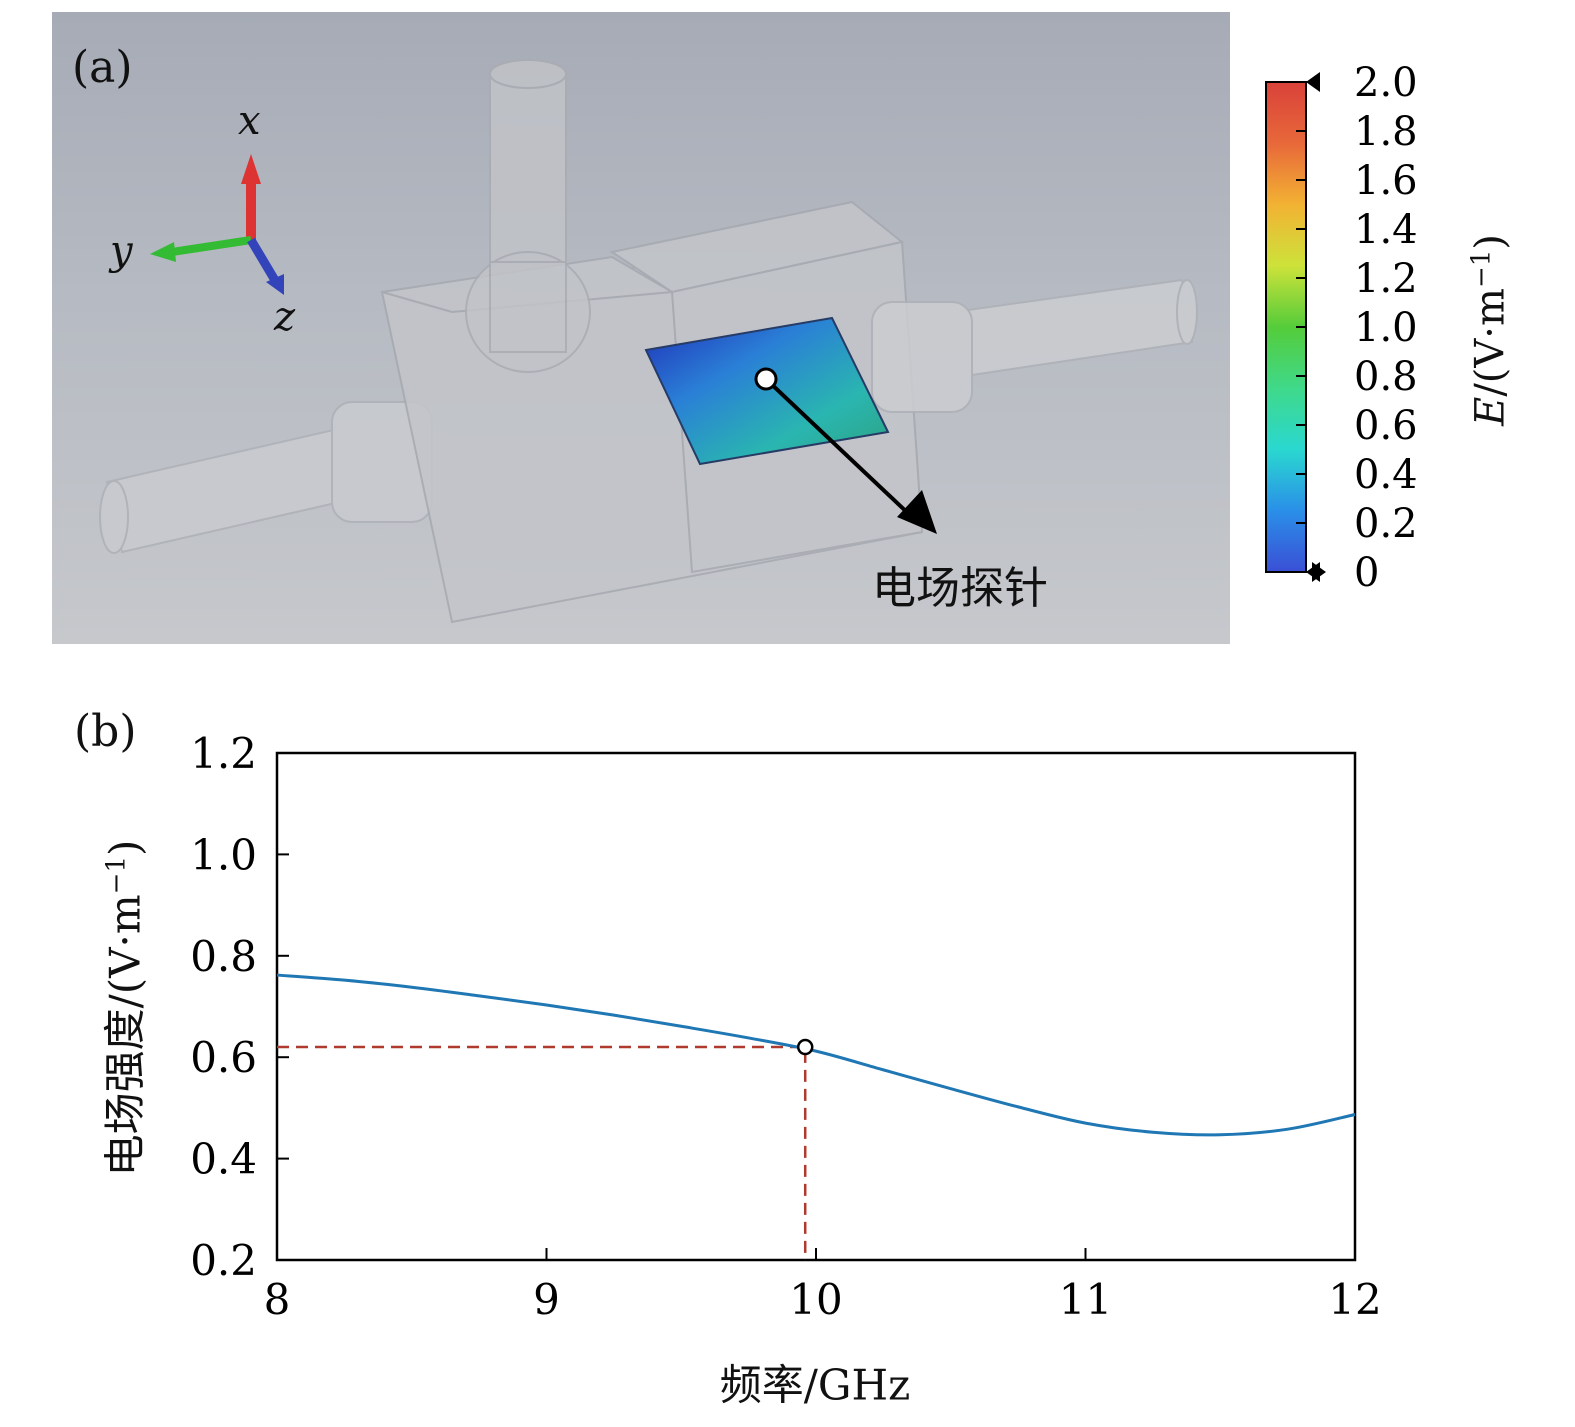 The width and height of the screenshot is (1575, 1427). I want to click on colorbar-tick-label: 1.0, so click(1386, 328).